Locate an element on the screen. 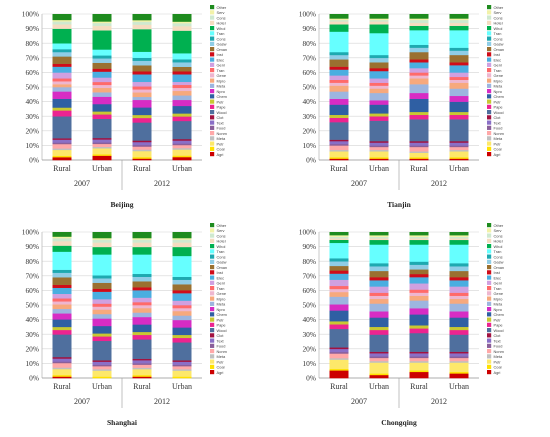  y-tick-label: 70% is located at coordinates (309, 57).